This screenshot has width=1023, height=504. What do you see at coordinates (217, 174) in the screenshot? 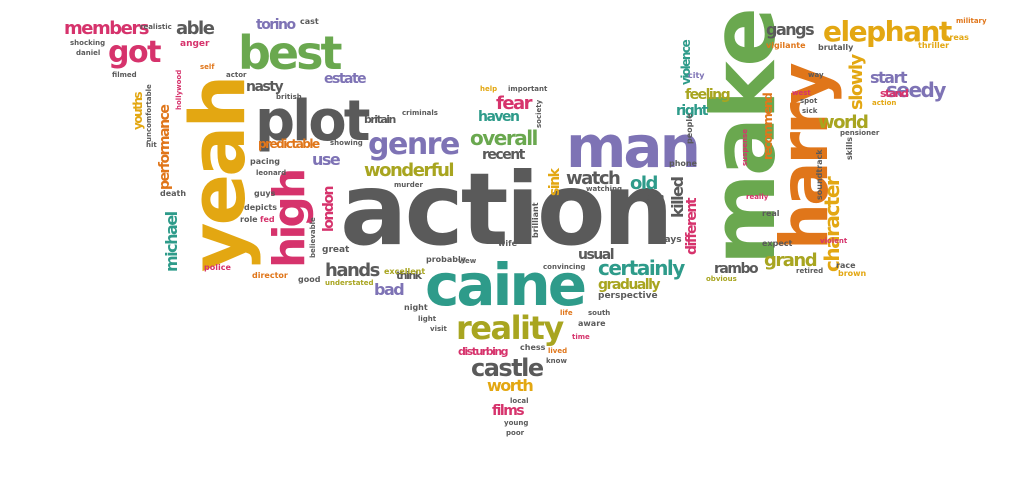
I see `word-yeah: yeah` at bounding box center [217, 174].